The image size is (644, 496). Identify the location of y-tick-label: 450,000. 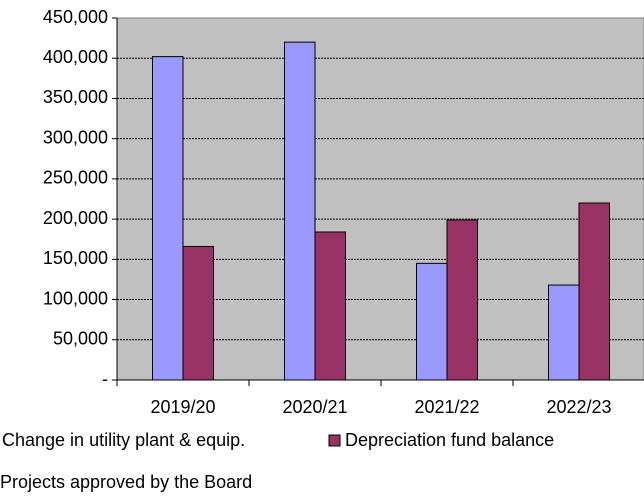
(75, 17).